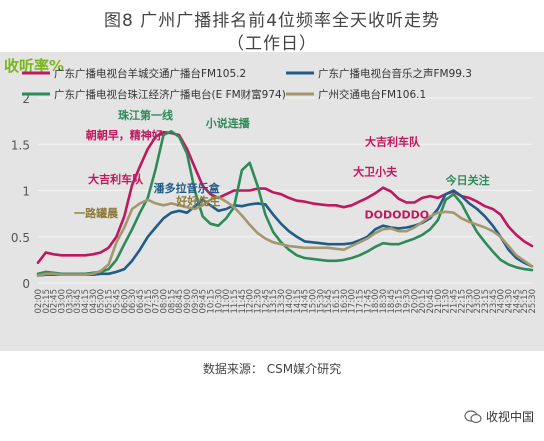 The image size is (544, 441). Describe the element at coordinates (272, 44) in the screenshot. I see `chart-subtitle: （工作日）` at that location.